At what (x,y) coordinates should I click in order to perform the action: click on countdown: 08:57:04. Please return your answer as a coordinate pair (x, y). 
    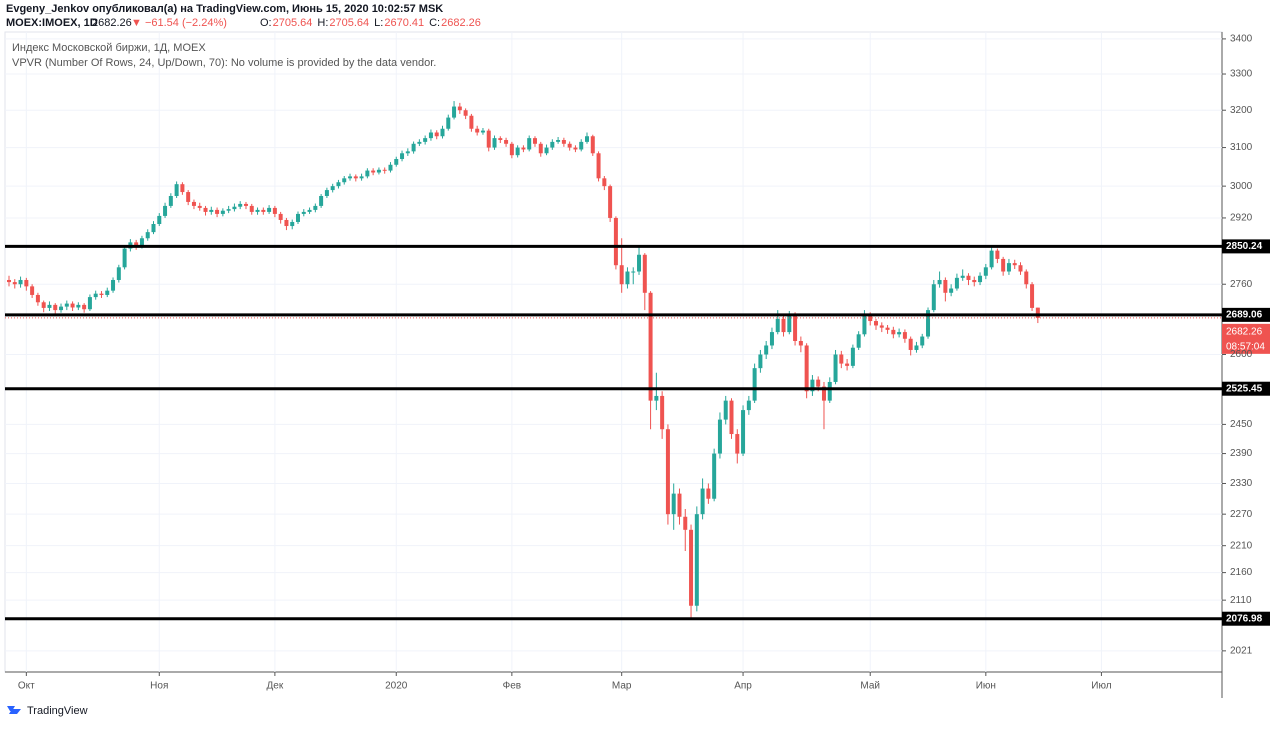
    Looking at the image, I should click on (1245, 346).